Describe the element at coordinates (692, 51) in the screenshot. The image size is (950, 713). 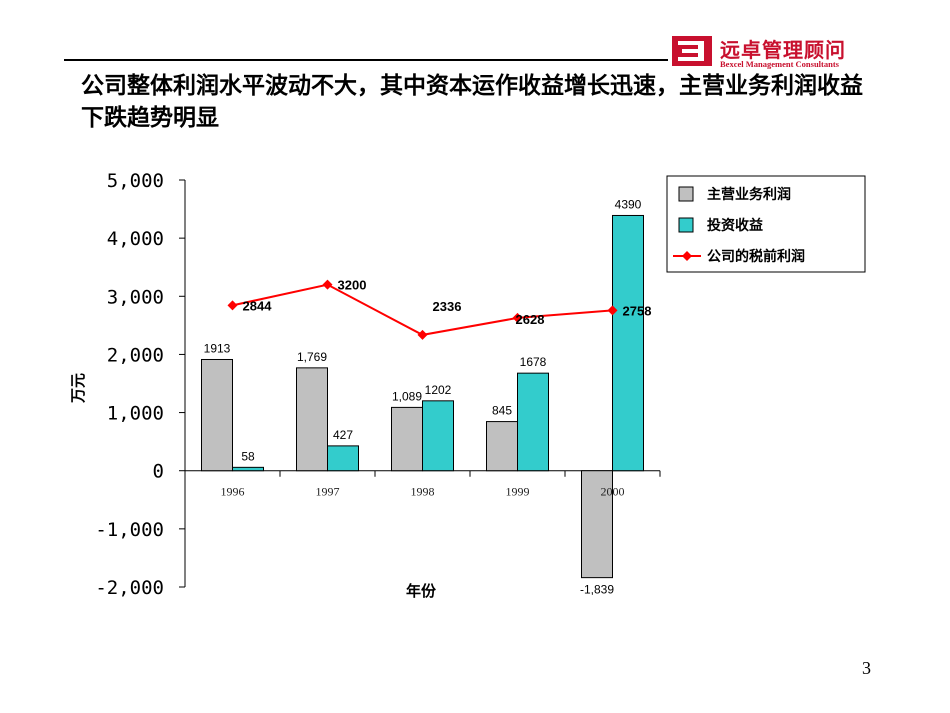
I see `bexcel-logo-icon` at that location.